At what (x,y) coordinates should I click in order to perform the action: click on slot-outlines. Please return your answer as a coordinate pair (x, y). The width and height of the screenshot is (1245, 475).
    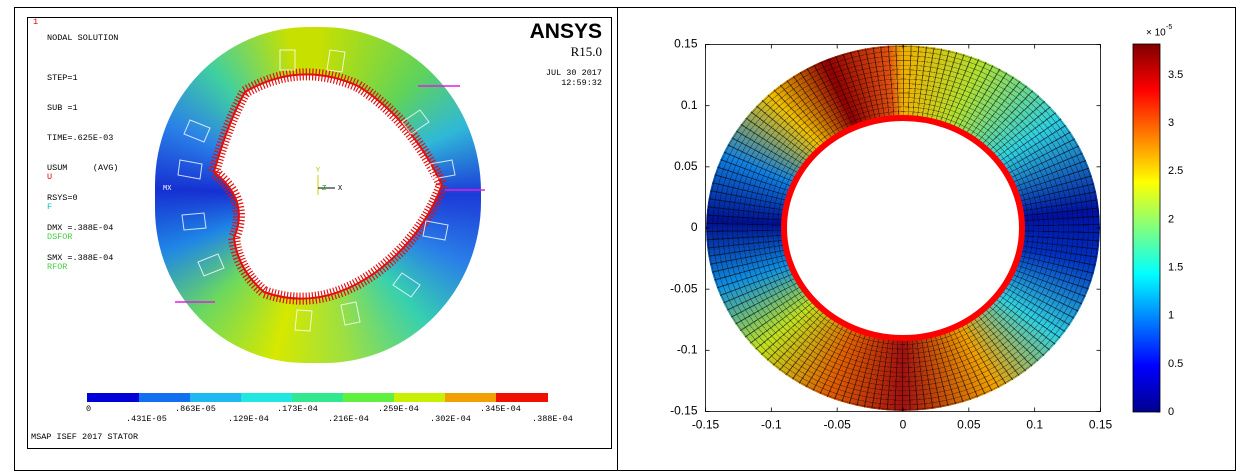
    Looking at the image, I should click on (316, 190).